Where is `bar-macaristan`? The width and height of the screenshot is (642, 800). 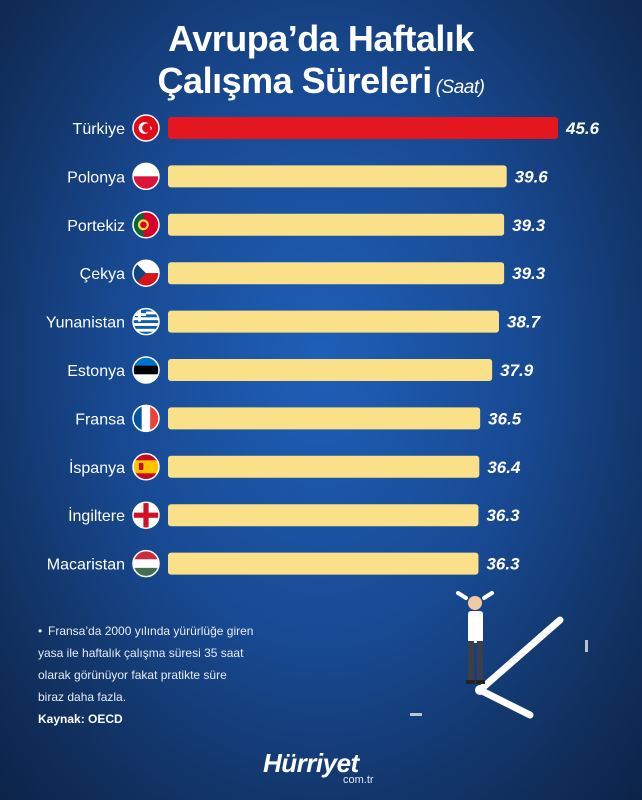 bar-macaristan is located at coordinates (323, 563).